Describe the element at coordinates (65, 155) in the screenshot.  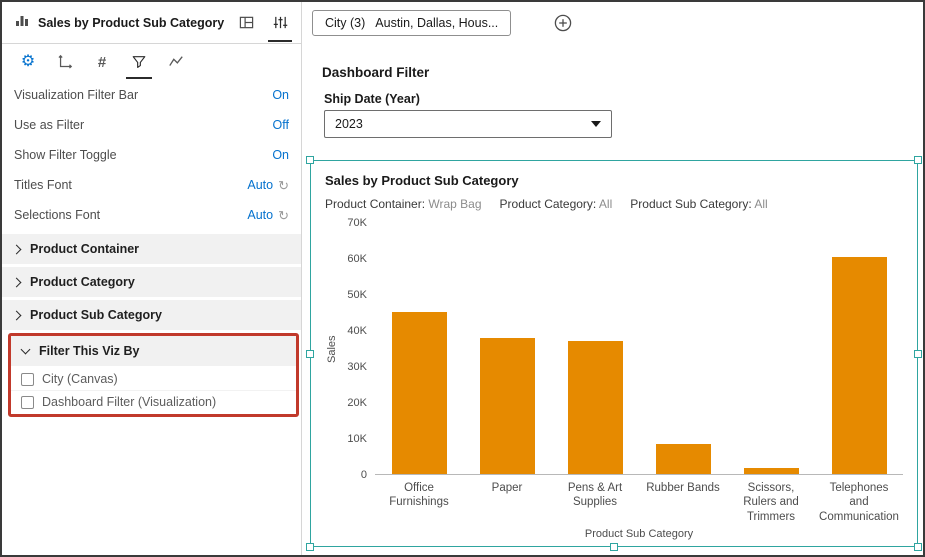
I see `property-label: Show Filter Toggle` at that location.